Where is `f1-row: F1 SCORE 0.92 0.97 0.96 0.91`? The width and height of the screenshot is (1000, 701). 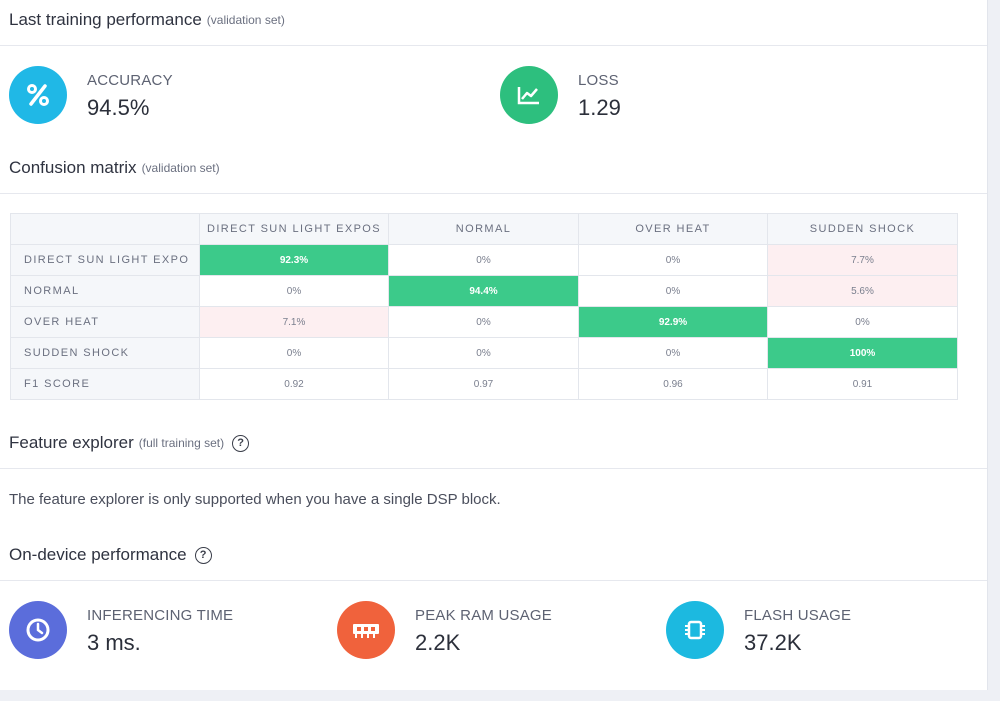
f1-row: F1 SCORE 0.92 0.97 0.96 0.91 is located at coordinates (484, 384).